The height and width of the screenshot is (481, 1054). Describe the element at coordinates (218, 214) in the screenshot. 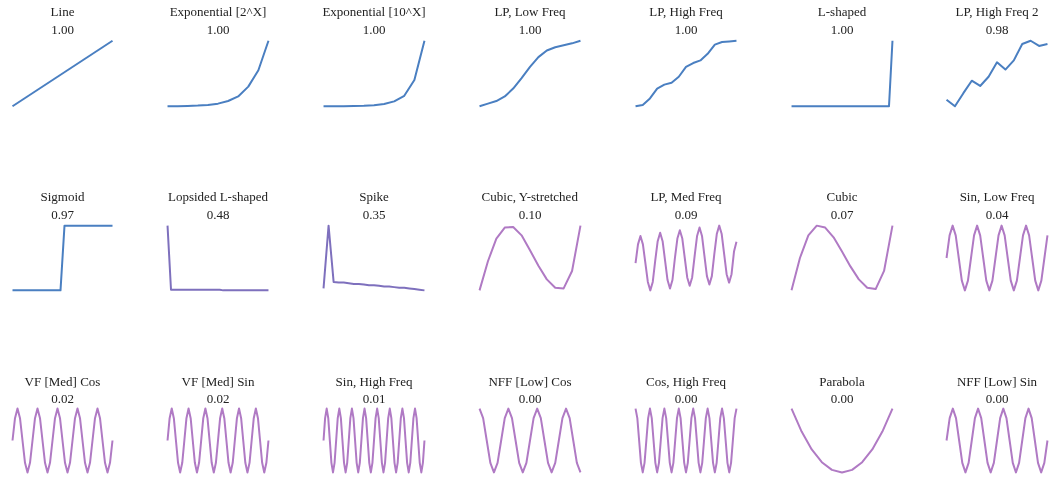

I see `chart-subtitle: 0.48` at that location.